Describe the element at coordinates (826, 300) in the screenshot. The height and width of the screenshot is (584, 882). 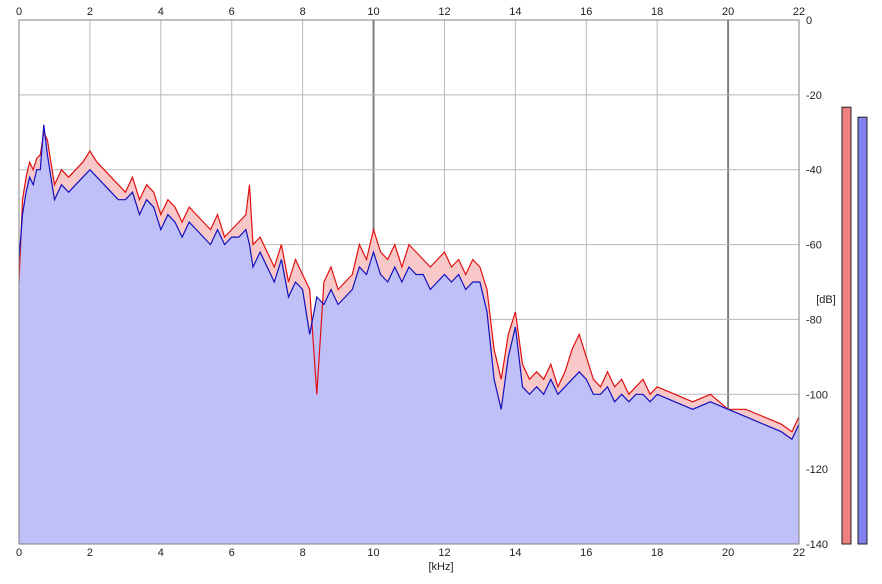
I see `y-axis-title: [dB]` at that location.